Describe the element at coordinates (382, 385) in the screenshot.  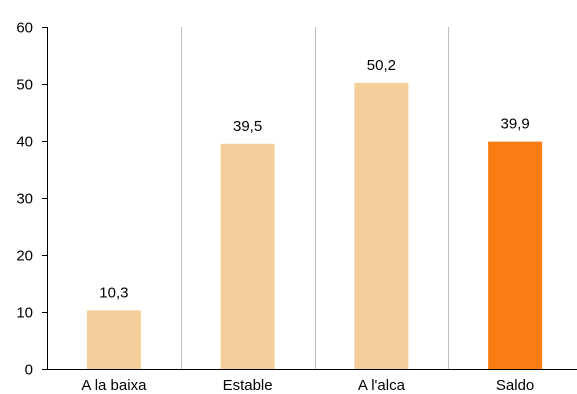
I see `category-label-2: A l'alca` at that location.